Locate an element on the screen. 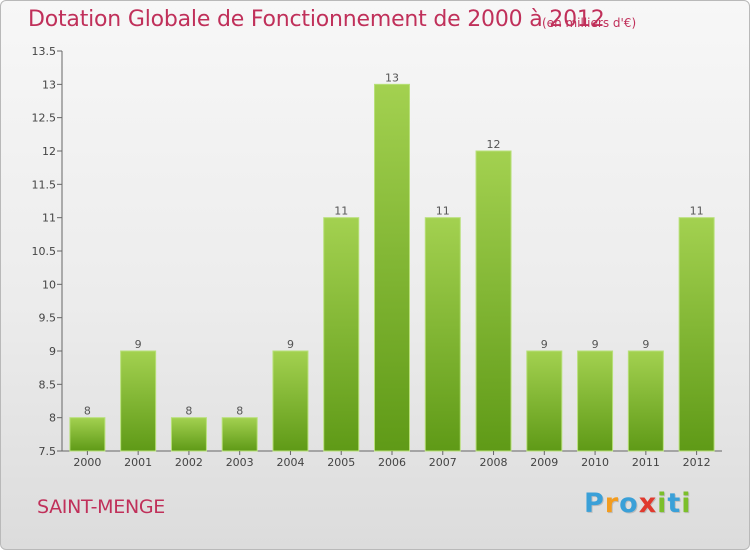 Image resolution: width=750 pixels, height=550 pixels. y-tick-label: 8.5 is located at coordinates (48, 384).